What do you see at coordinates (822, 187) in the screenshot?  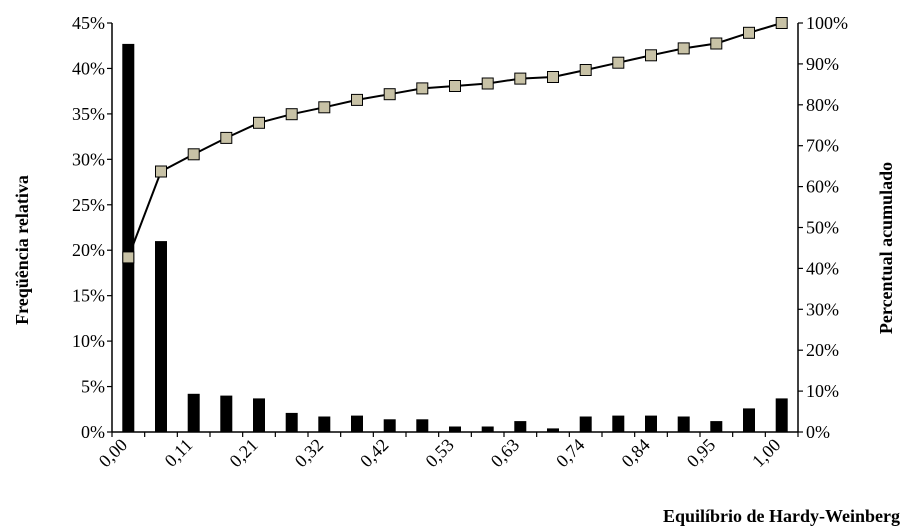 I see `y-right-tick-label: 60%` at bounding box center [822, 187].